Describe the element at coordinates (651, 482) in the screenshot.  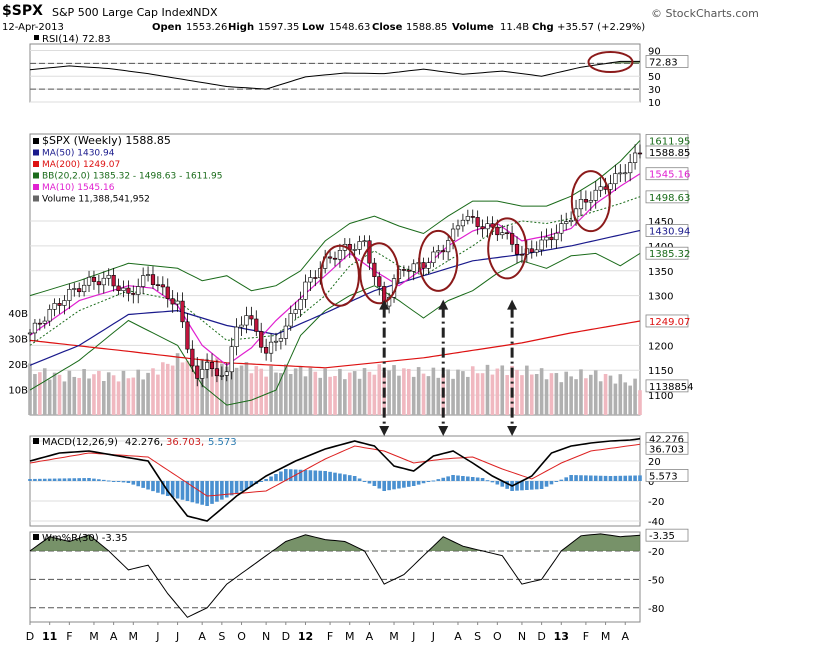
I see `macd-tick-label: 0` at that location.